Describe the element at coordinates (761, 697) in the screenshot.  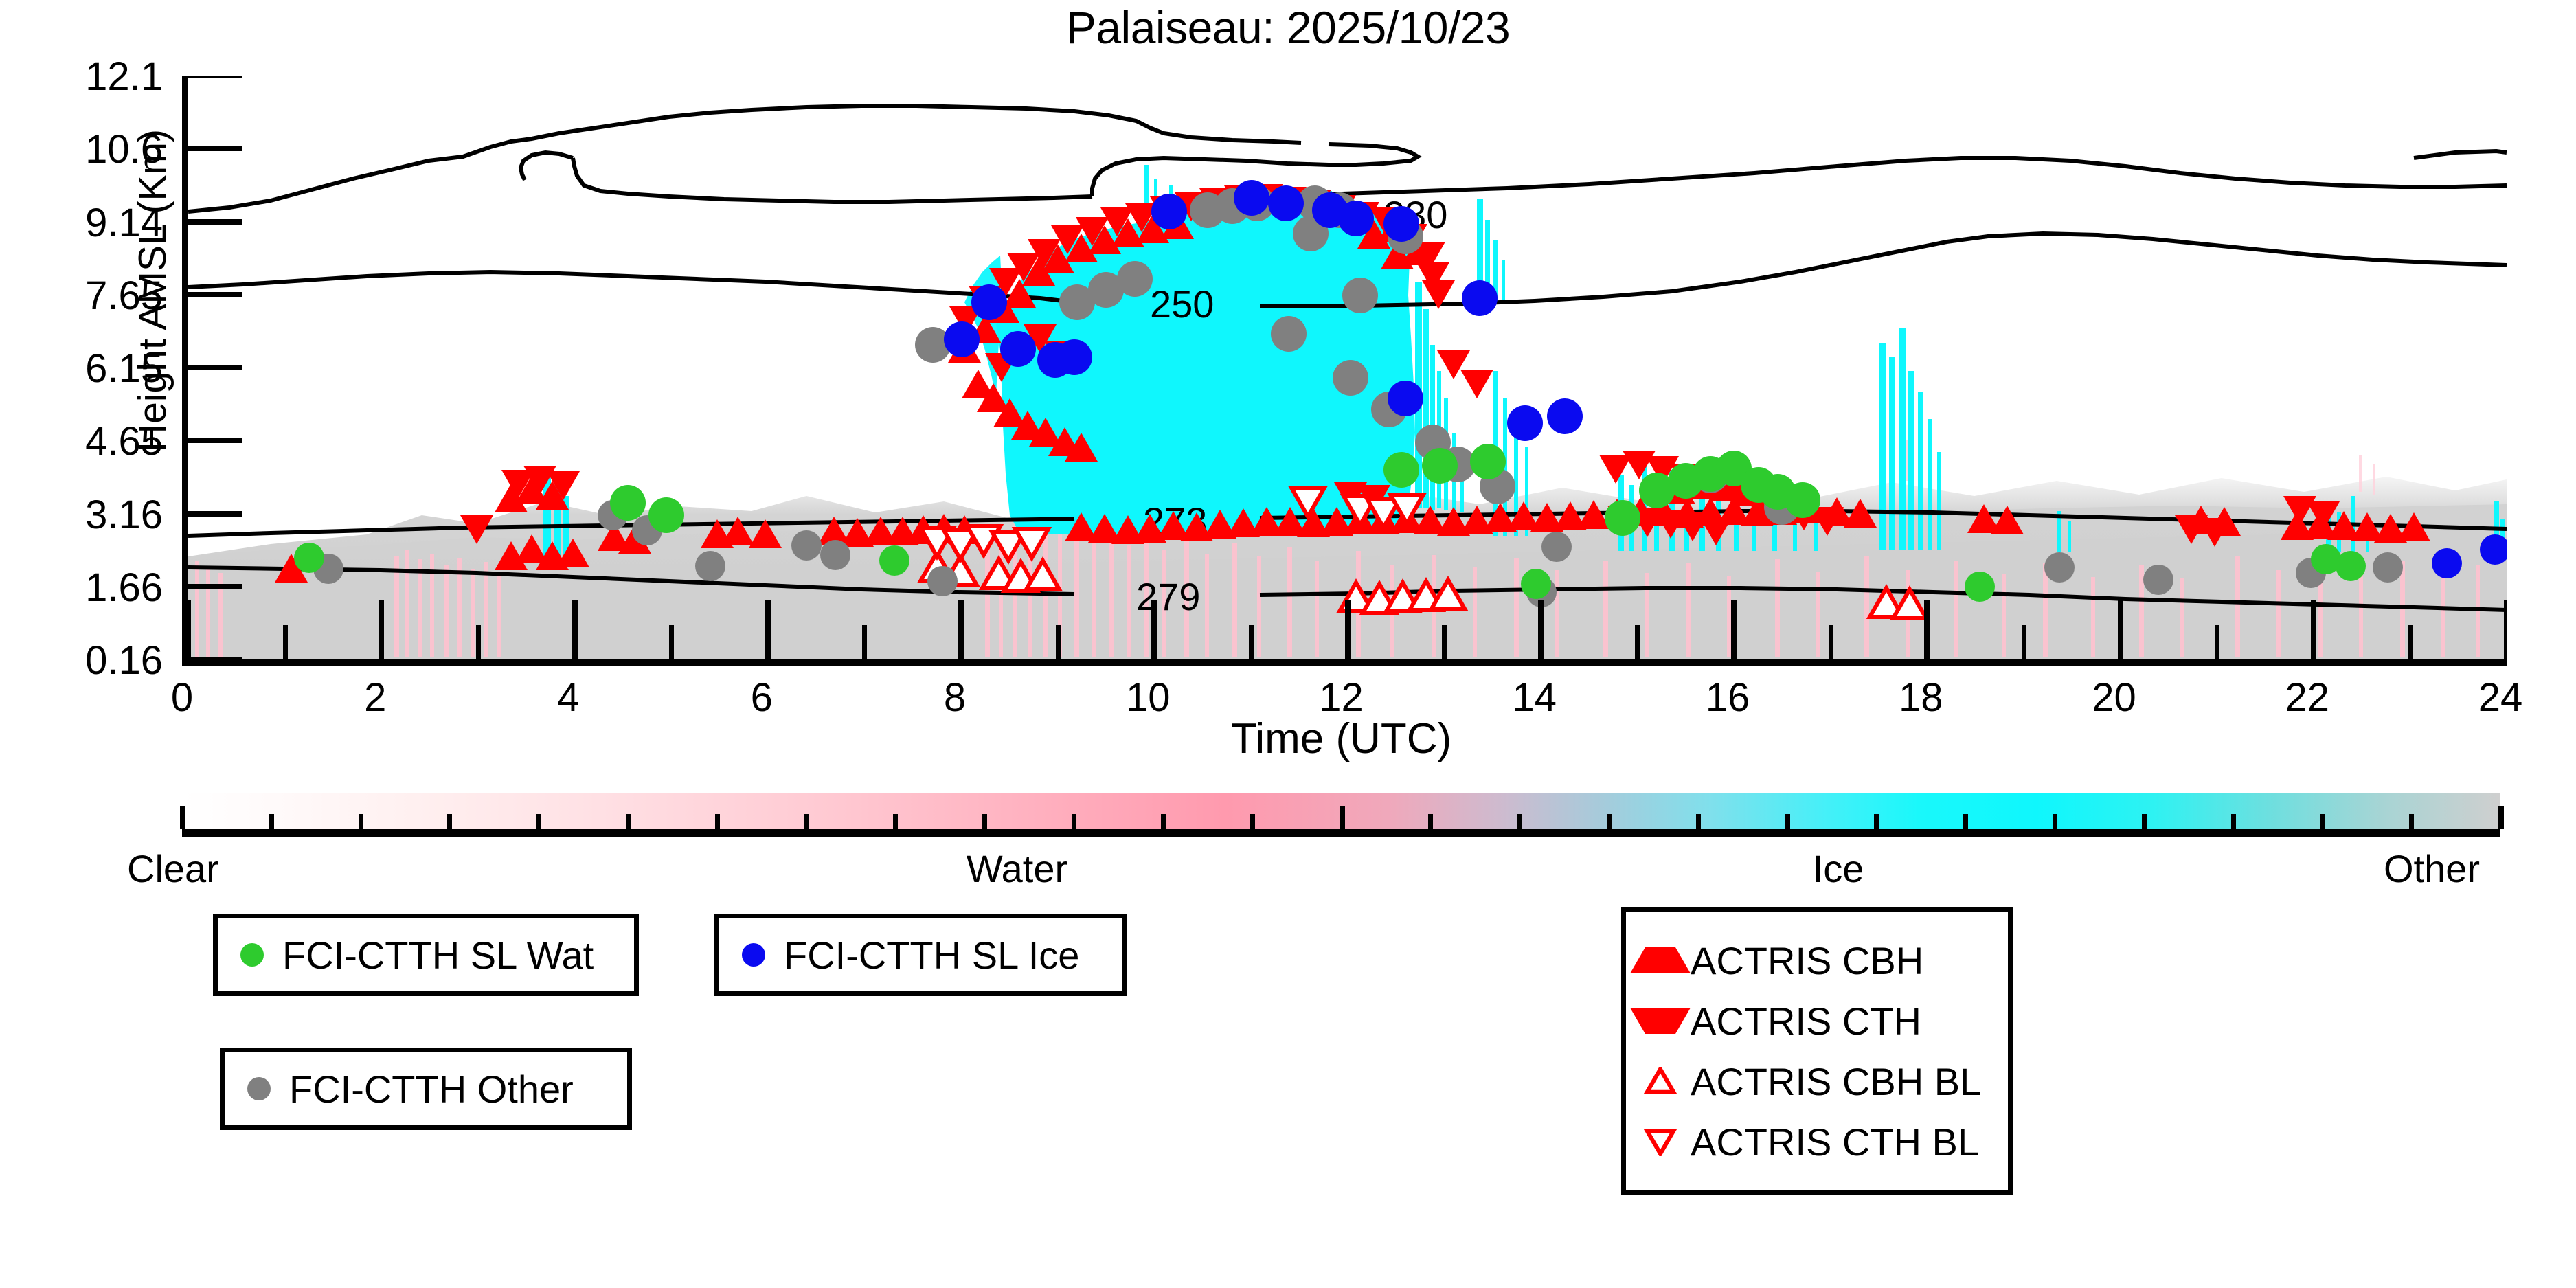
I see `x-tick-label: 6` at that location.